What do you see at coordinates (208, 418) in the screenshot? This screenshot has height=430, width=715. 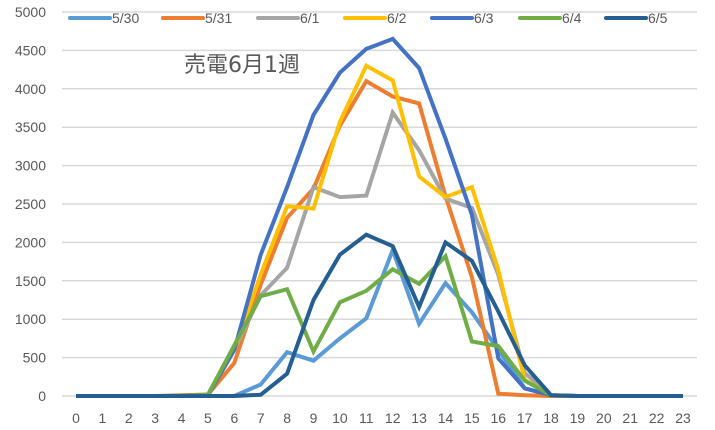 I see `x-tick-label: 5` at bounding box center [208, 418].